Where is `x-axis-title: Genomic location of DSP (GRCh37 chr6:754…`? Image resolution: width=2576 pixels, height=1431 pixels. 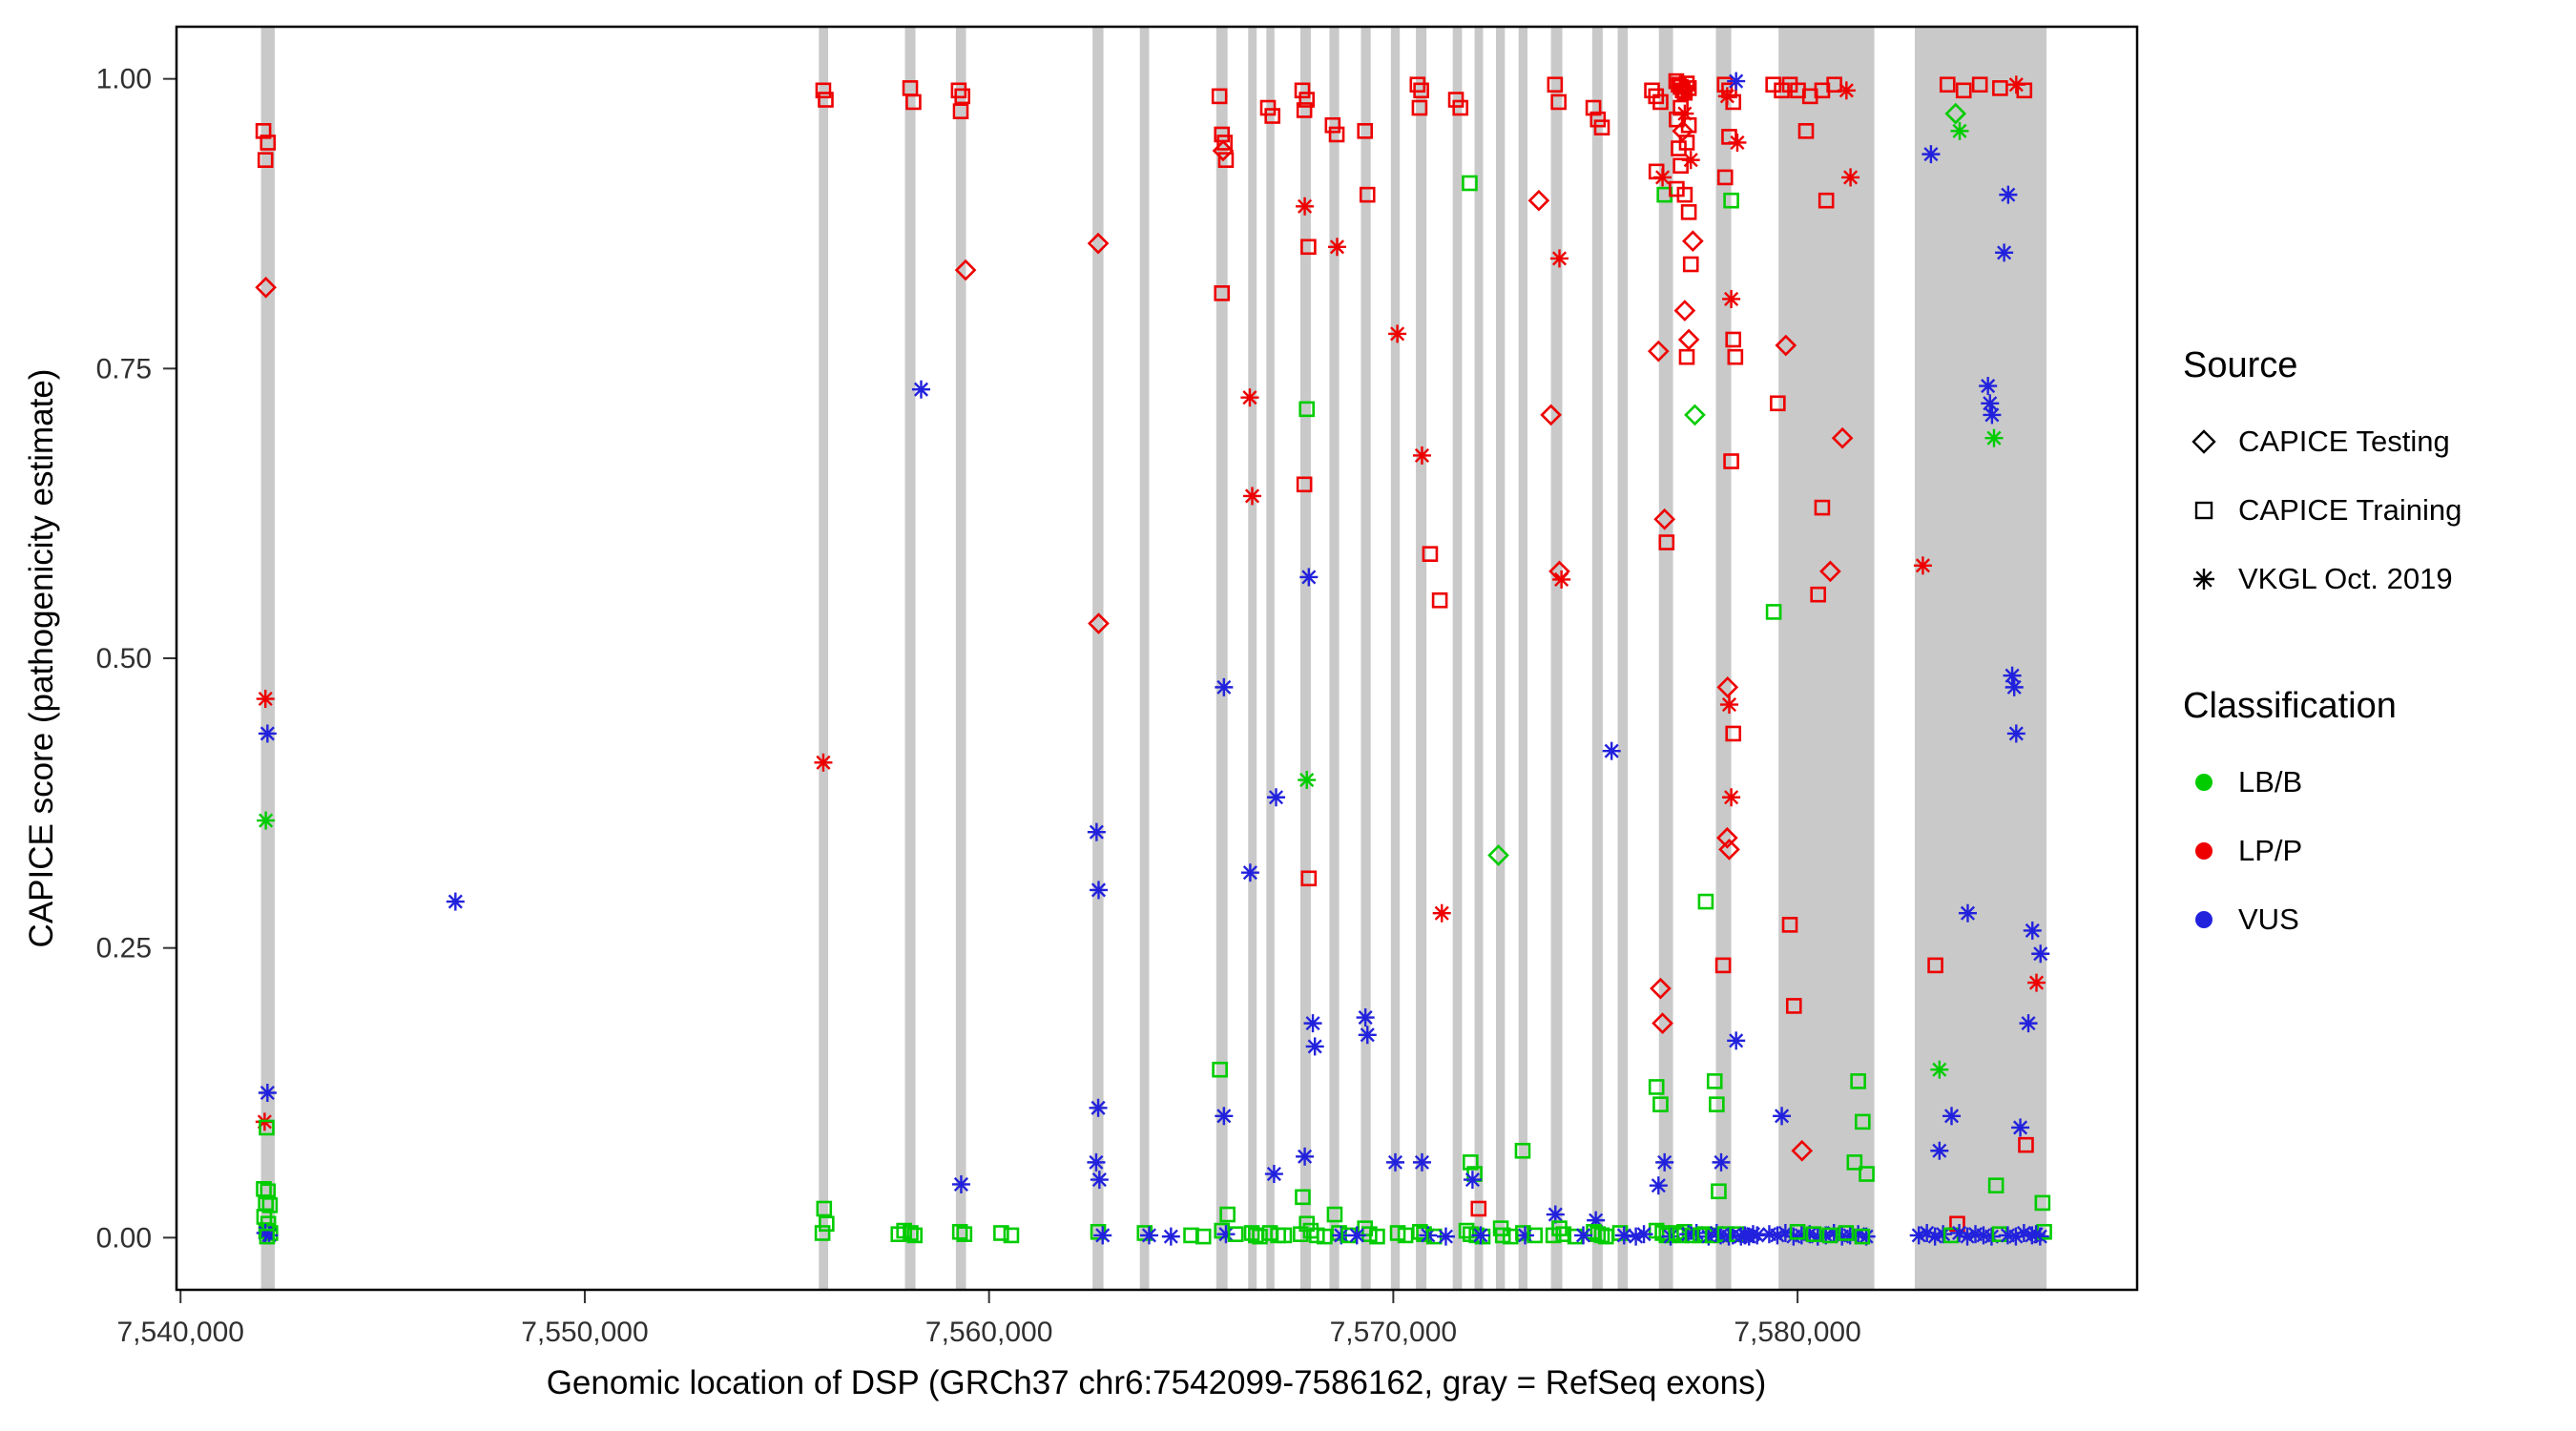
x-axis-title: Genomic location of DSP (GRCh37 chr6:754… is located at coordinates (1156, 1382).